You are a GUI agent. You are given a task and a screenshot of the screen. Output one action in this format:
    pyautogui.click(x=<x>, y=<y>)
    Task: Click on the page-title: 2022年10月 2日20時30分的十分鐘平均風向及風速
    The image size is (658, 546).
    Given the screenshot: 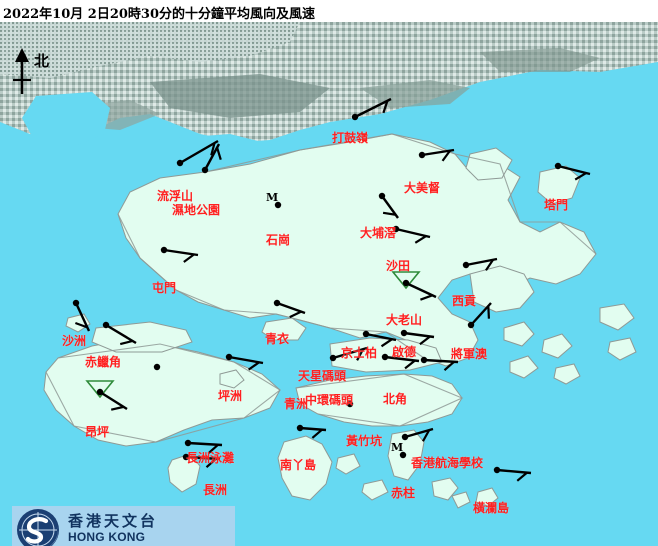 What is the action you would take?
    pyautogui.click(x=159, y=14)
    